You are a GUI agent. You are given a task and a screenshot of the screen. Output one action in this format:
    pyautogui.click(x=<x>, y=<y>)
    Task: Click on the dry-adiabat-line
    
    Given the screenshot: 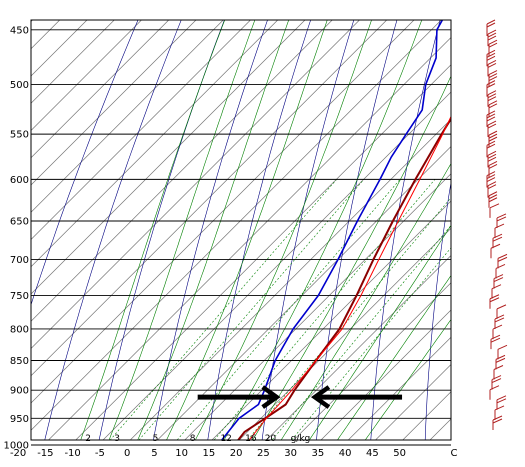 What is the action you would take?
    pyautogui.click(x=437, y=310)
    